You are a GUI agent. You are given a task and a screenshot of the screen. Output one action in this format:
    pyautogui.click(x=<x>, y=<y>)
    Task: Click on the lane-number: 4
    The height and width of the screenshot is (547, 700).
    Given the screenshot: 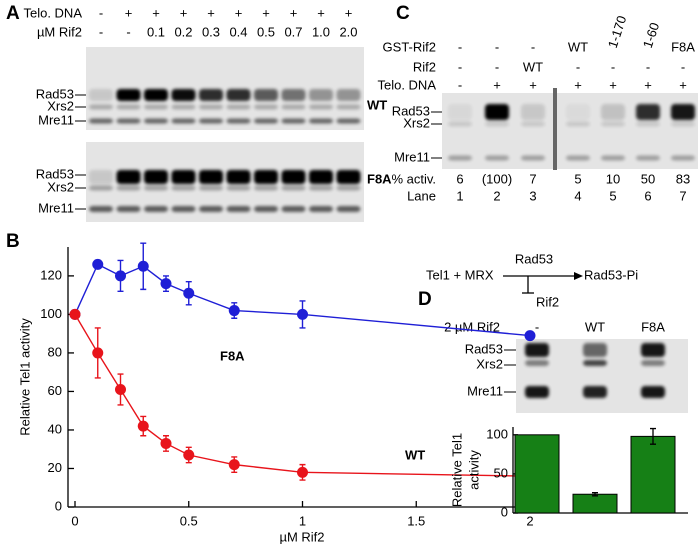 What is the action you would take?
    pyautogui.click(x=577, y=195)
    